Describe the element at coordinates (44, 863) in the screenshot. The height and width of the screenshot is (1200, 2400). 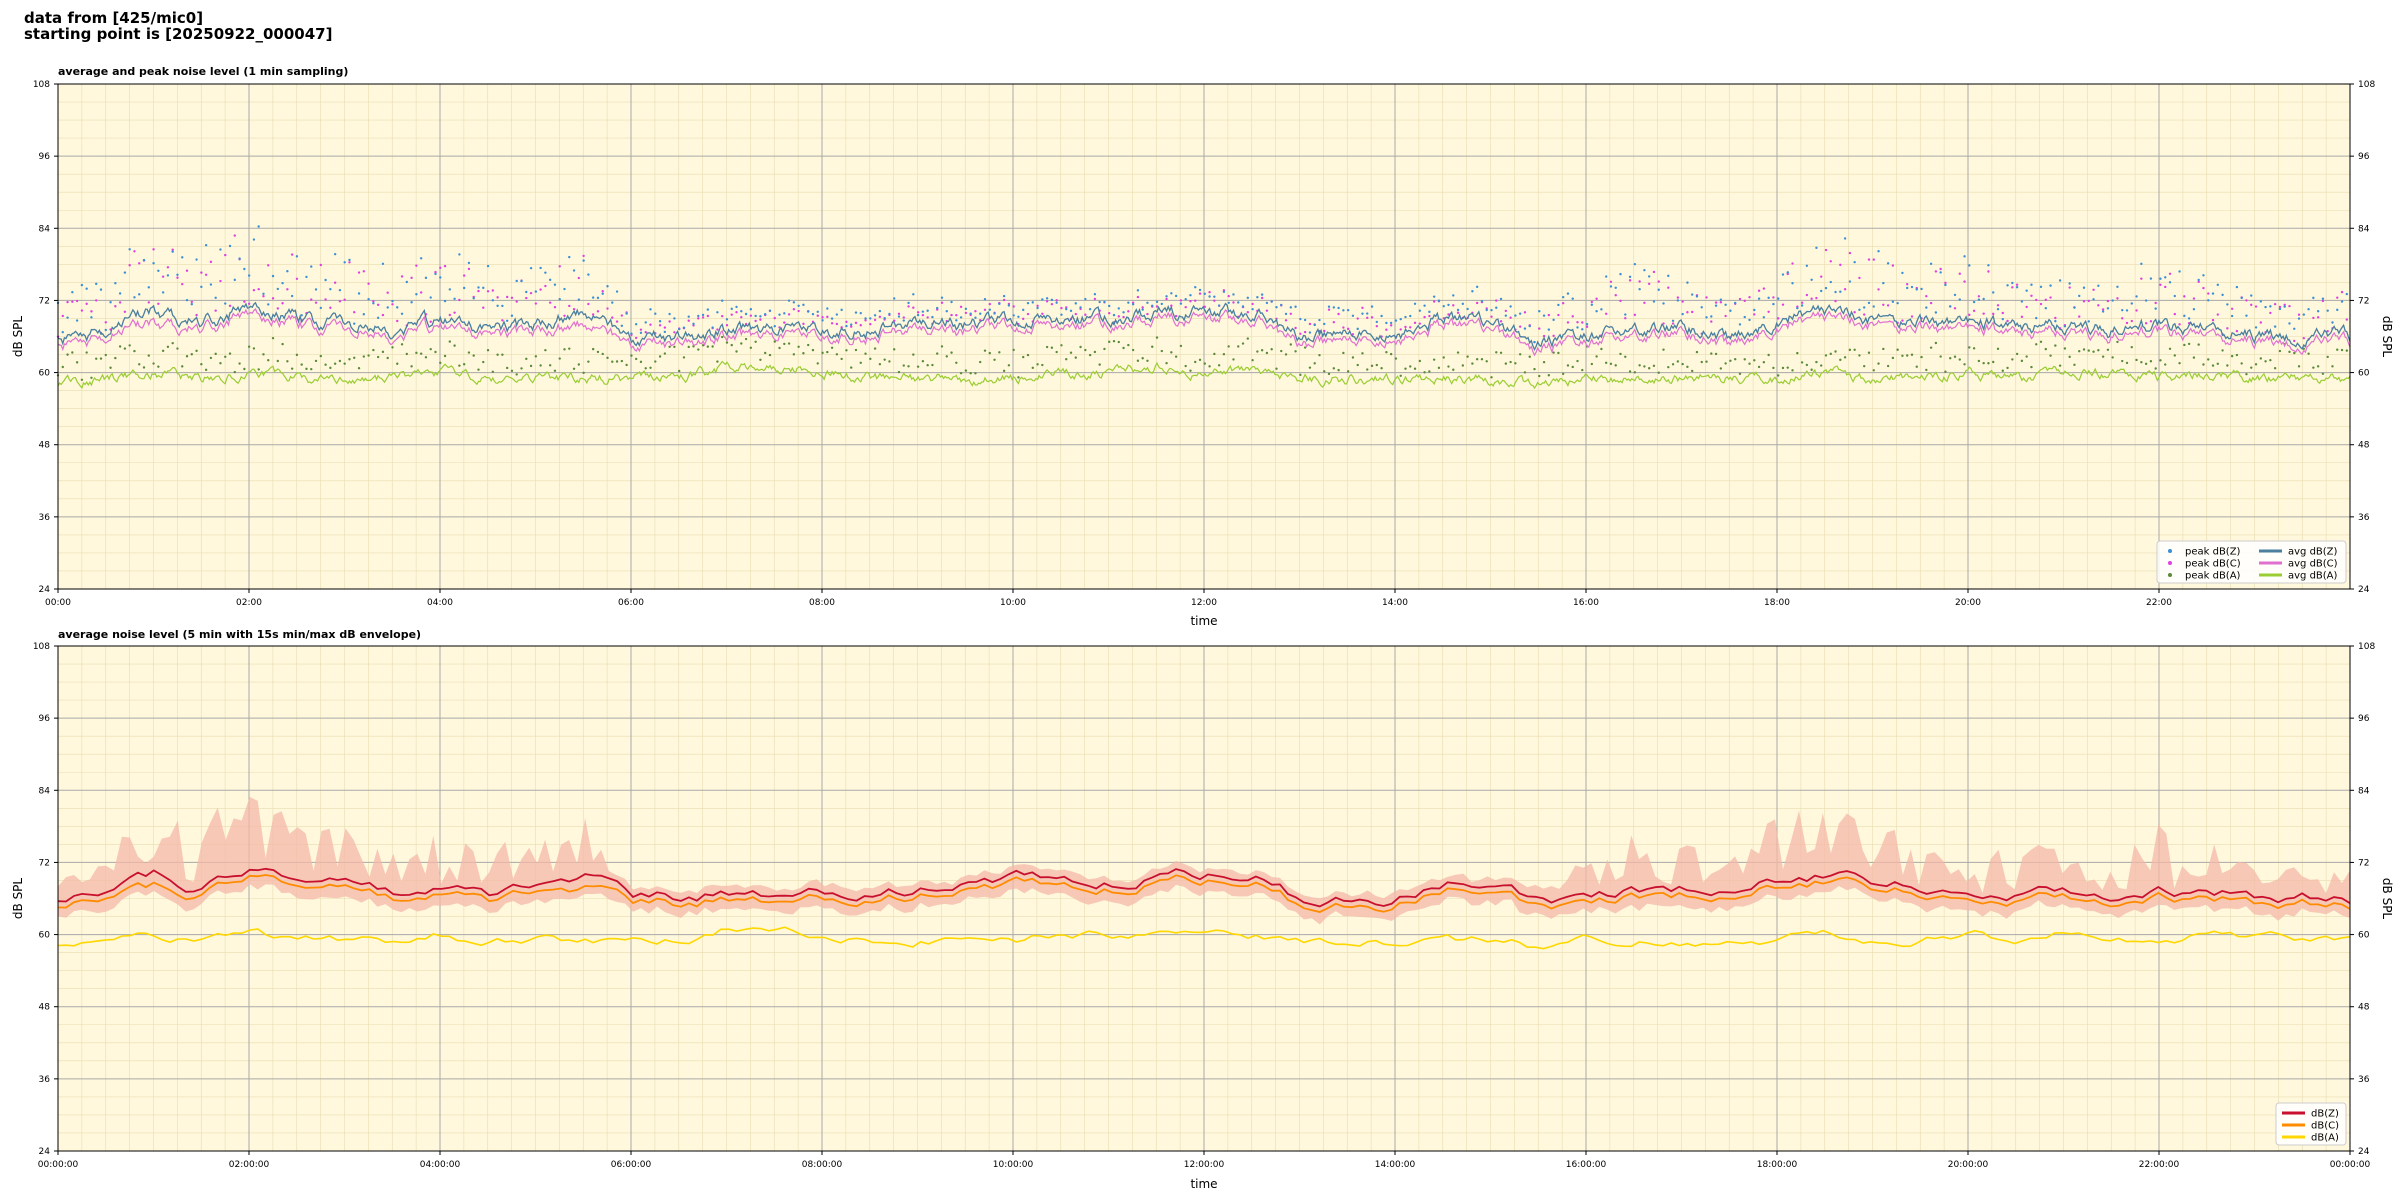
I see `y-tick-label-left: 72` at that location.